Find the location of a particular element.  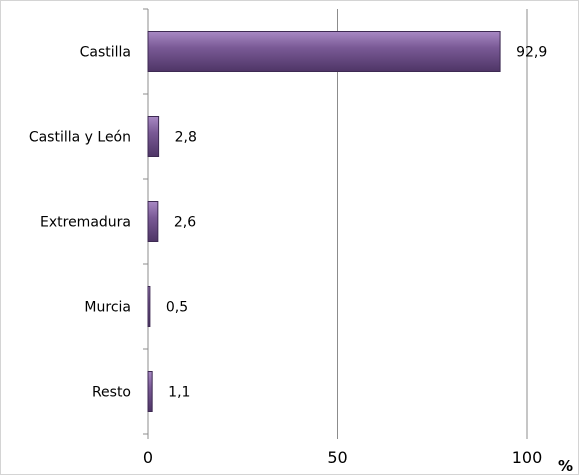

category-label: Resto is located at coordinates (111, 393).